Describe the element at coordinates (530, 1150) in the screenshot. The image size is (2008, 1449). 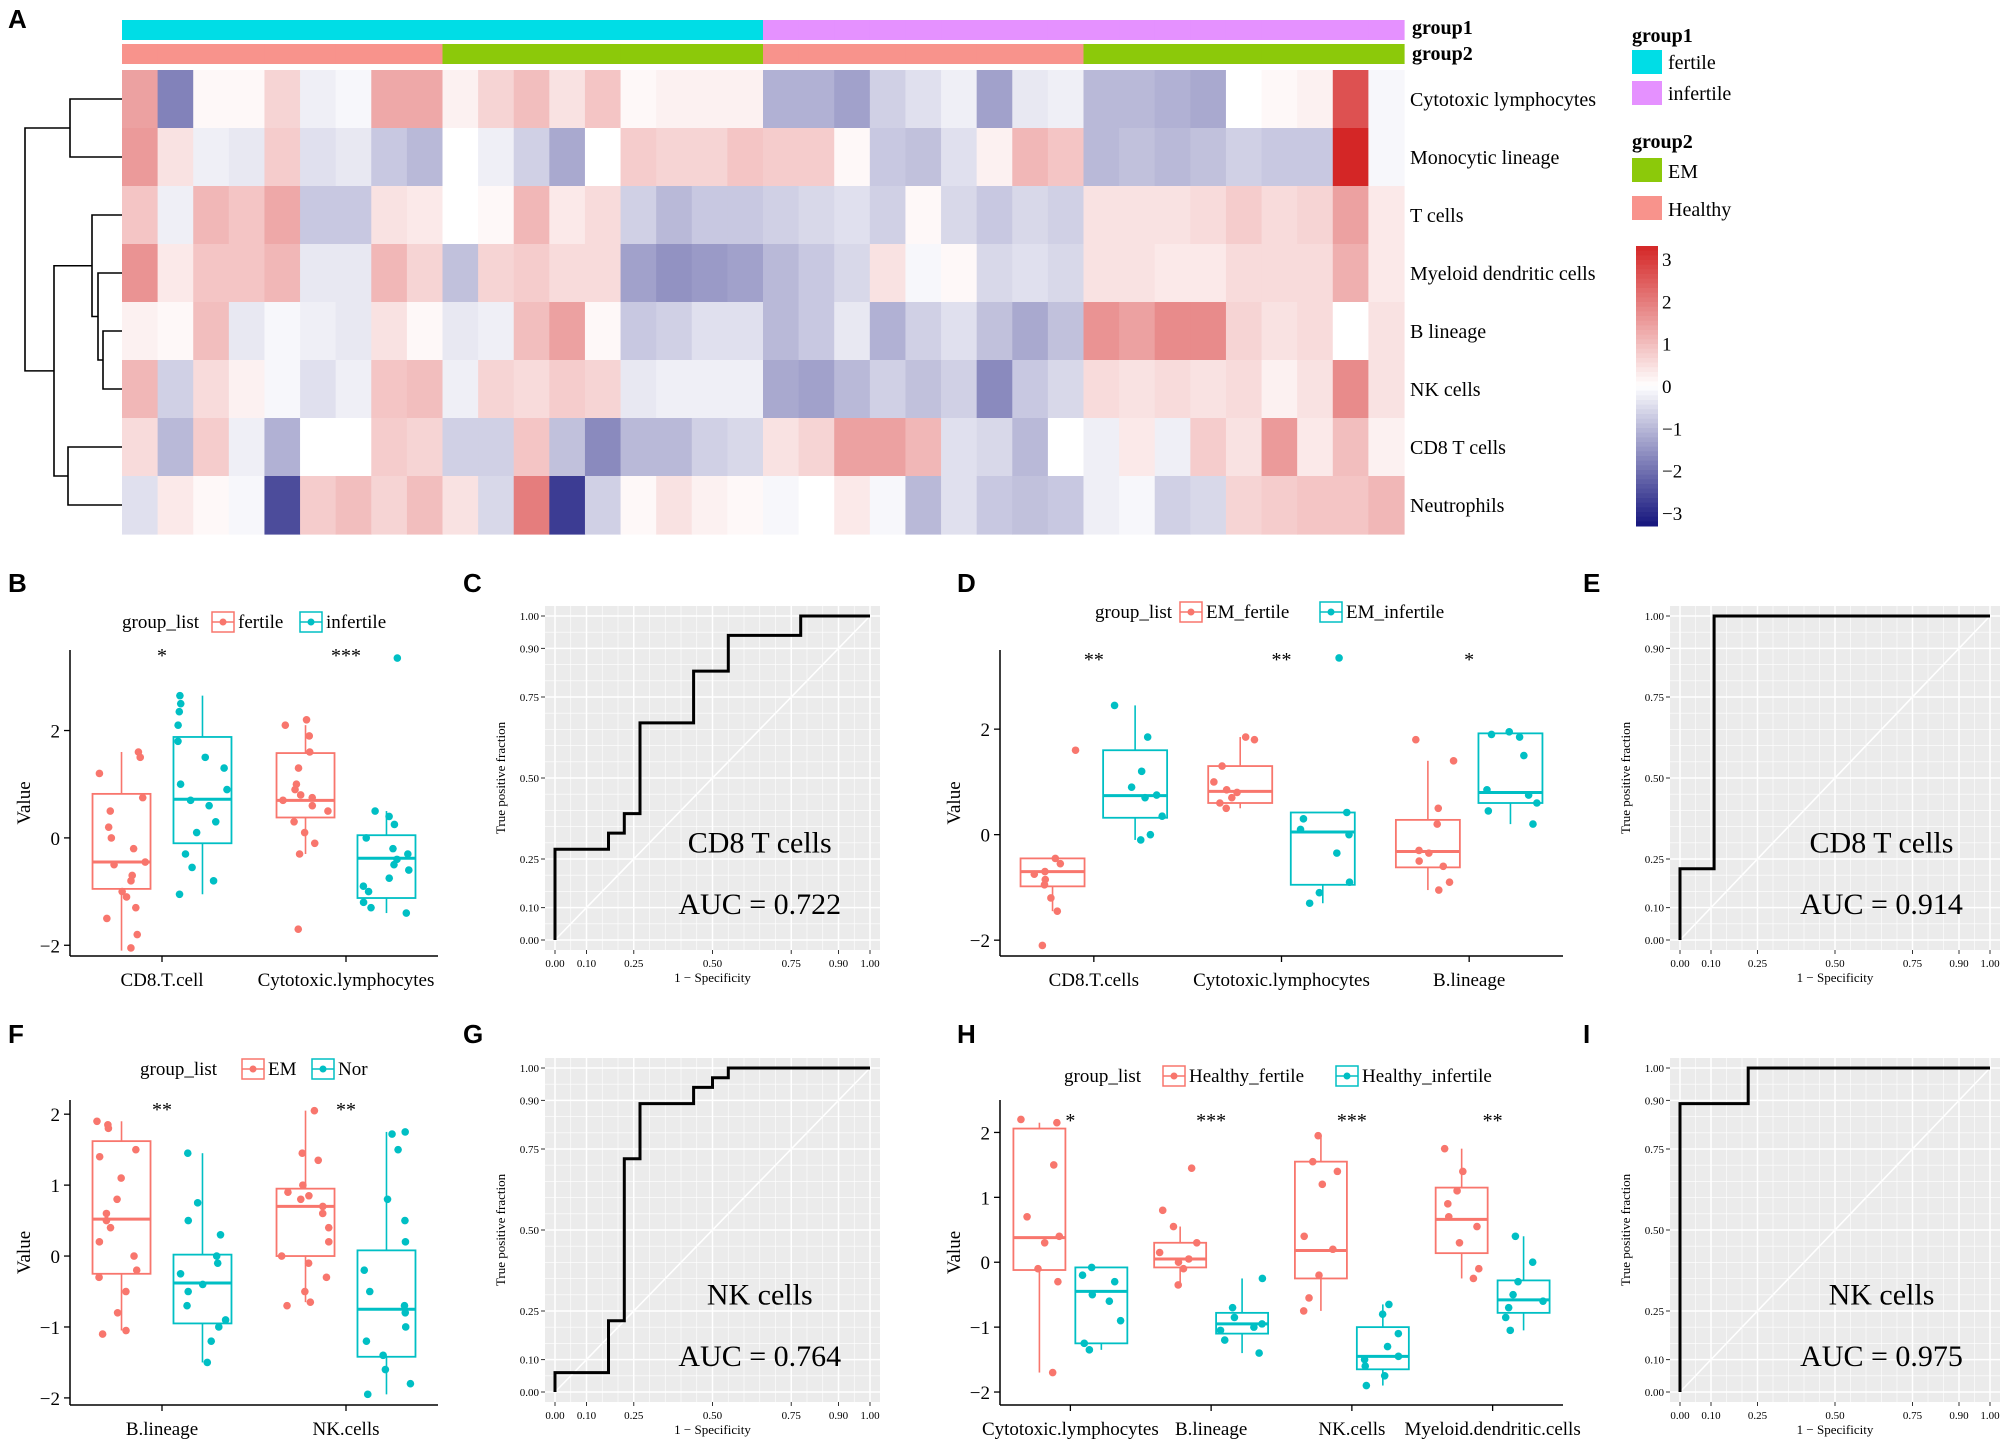
I see `y-tick-label: 0.75` at that location.